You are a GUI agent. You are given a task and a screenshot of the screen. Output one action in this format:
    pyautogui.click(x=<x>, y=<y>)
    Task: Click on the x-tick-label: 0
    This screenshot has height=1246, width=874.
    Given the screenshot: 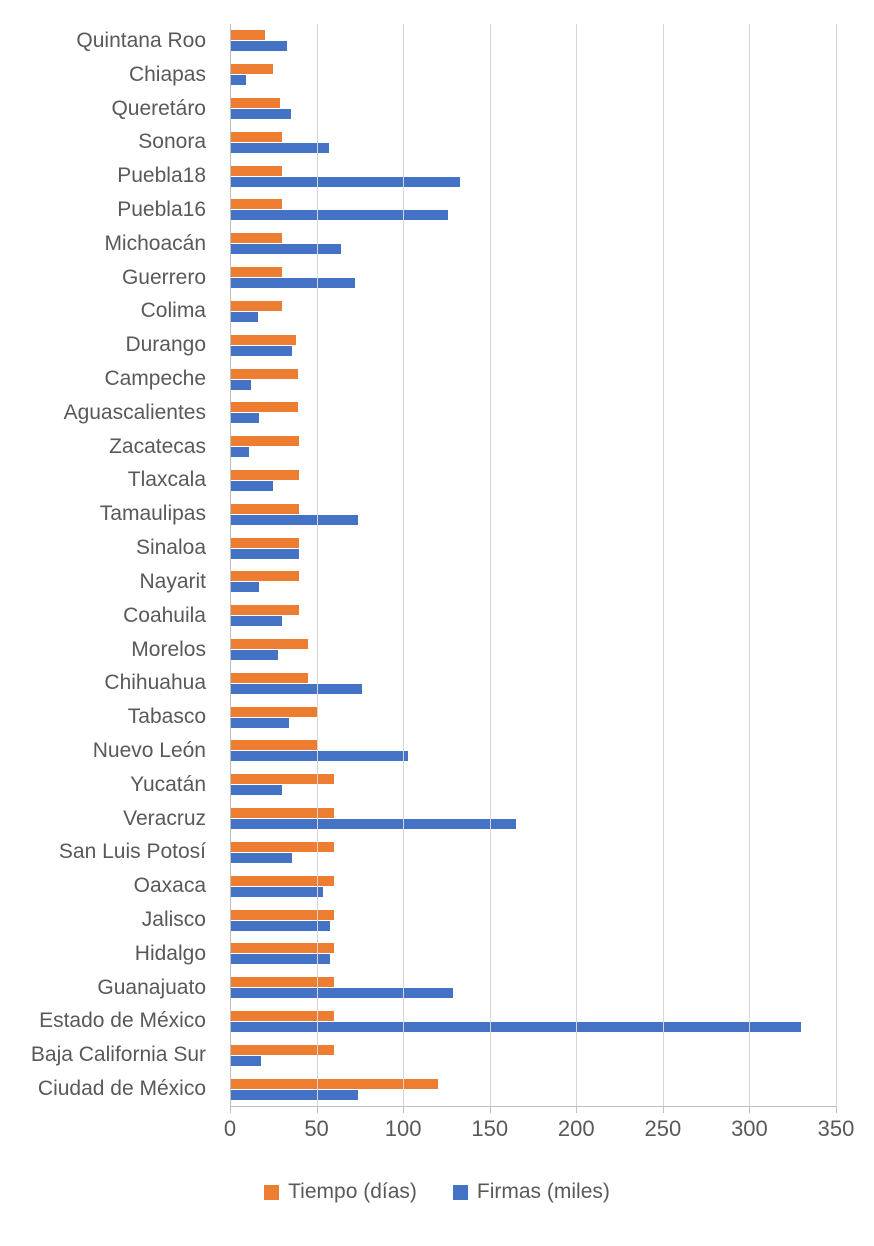 What is the action you would take?
    pyautogui.click(x=230, y=1128)
    